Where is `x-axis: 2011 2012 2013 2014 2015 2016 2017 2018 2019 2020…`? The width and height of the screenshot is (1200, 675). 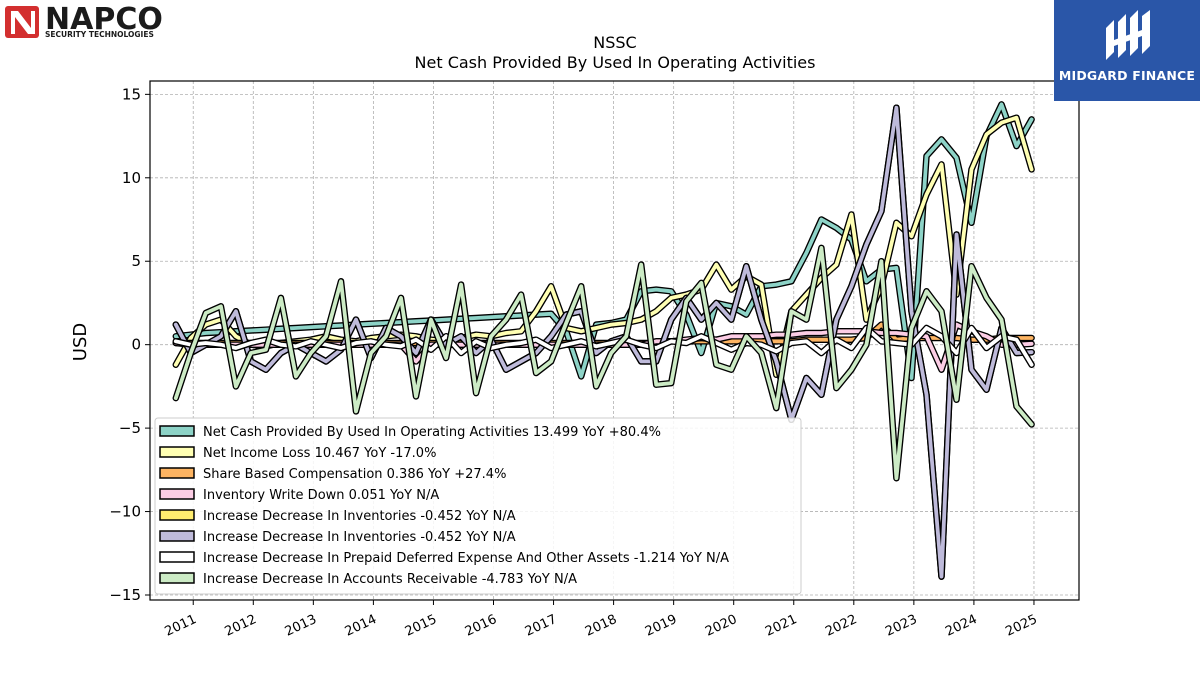 x-axis: 2011 2012 2013 2014 2015 2016 2017 2018 2019 2020… is located at coordinates (601, 620).